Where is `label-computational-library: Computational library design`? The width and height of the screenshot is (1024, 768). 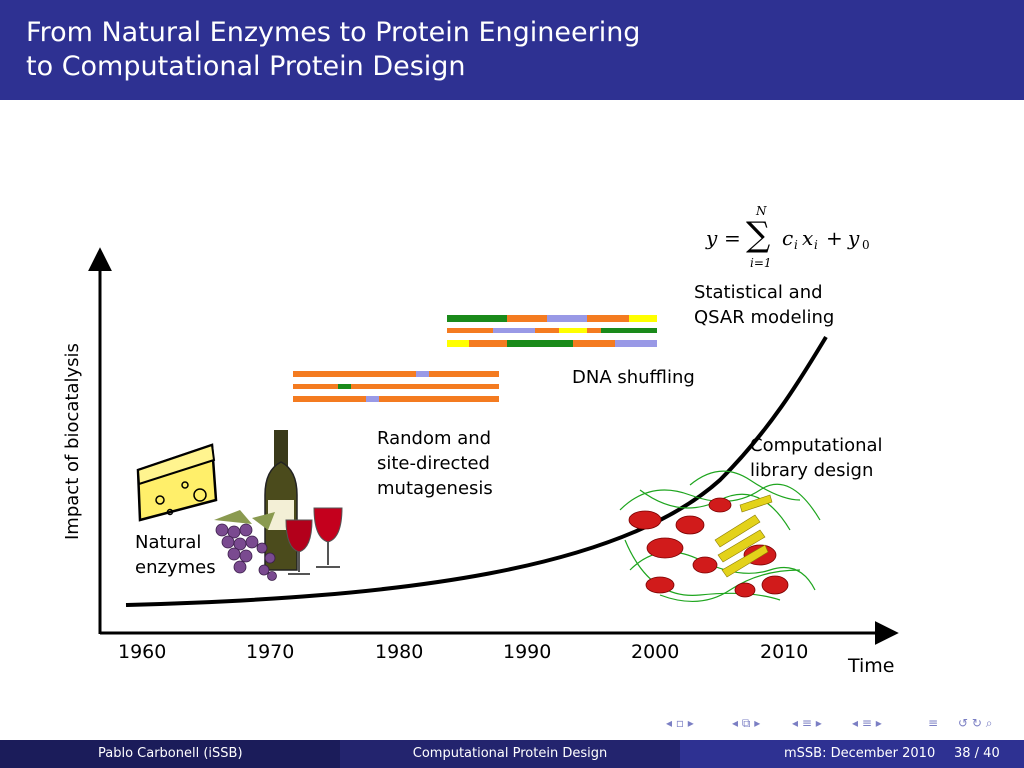
label-computational-library: Computational library design is located at coordinates (816, 458).